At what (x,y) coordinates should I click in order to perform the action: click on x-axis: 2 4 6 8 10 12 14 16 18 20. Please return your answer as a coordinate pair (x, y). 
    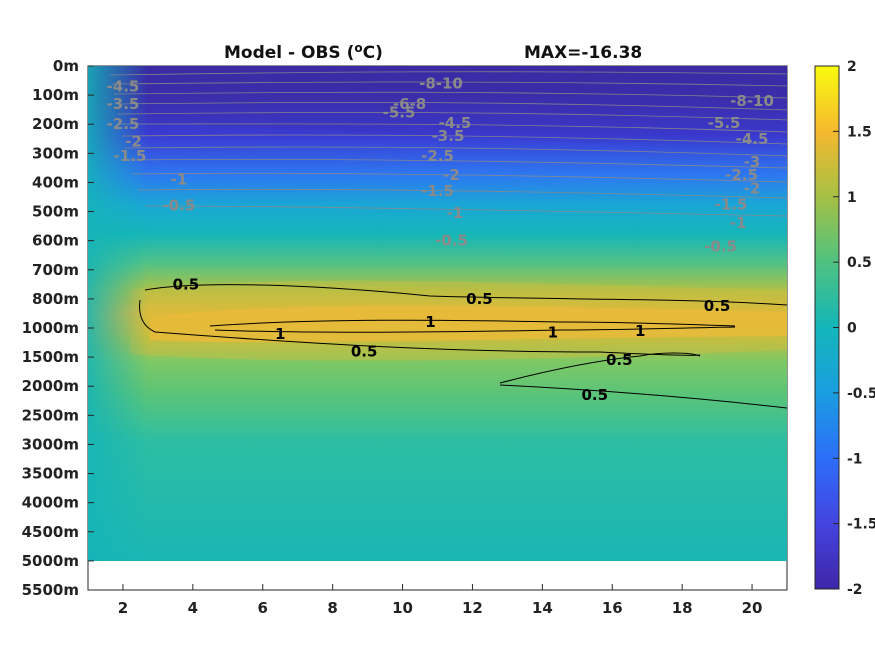
    Looking at the image, I should click on (440, 600).